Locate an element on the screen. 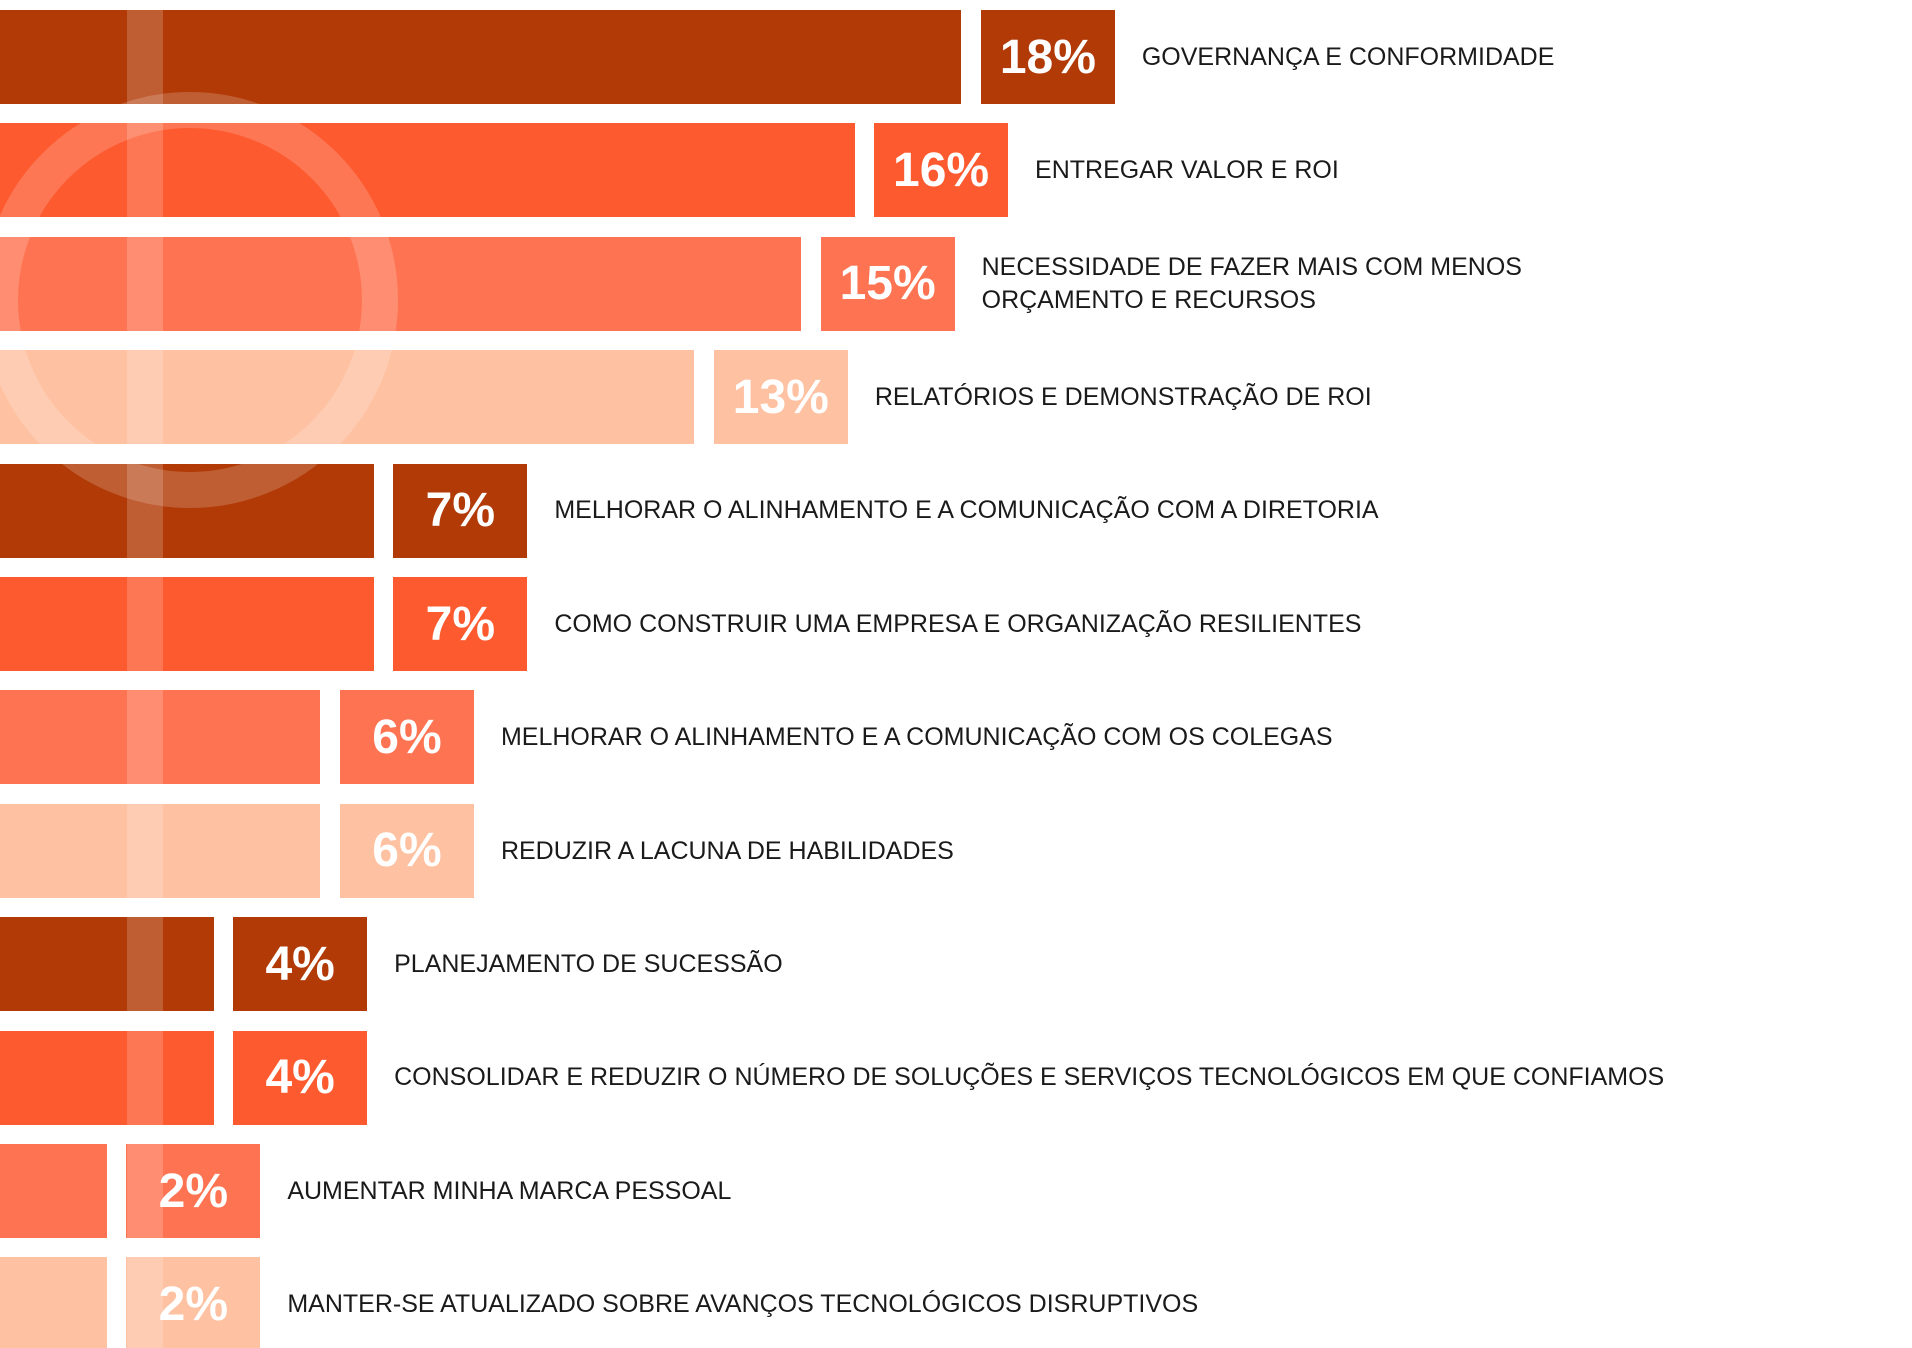 The width and height of the screenshot is (1912, 1348). value-label: 16% is located at coordinates (941, 170).